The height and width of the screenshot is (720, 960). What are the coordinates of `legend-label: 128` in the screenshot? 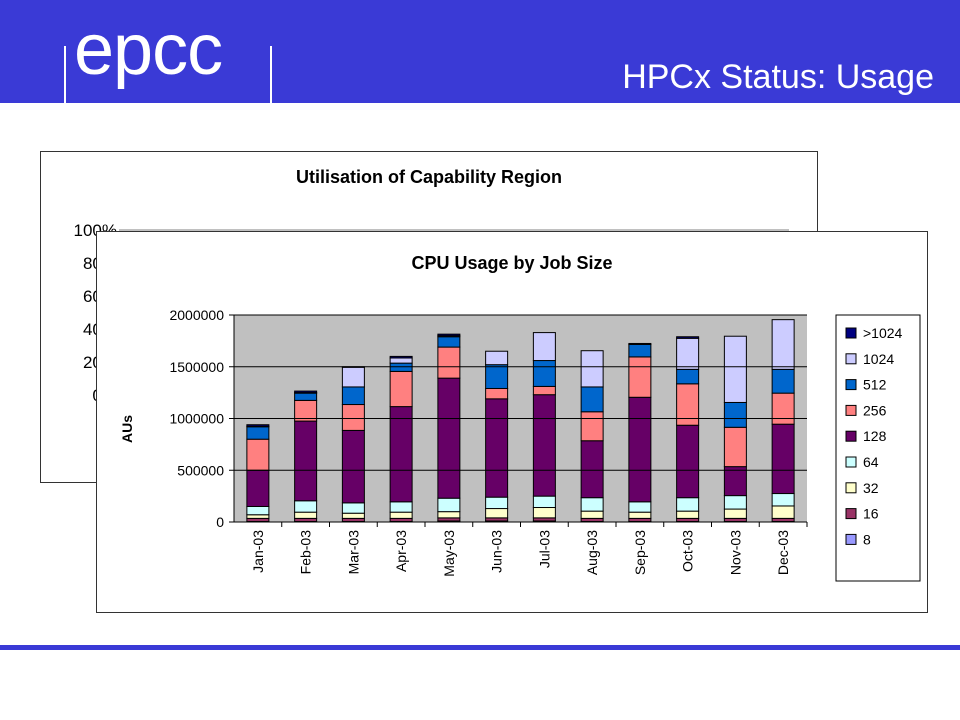 It's located at (875, 436).